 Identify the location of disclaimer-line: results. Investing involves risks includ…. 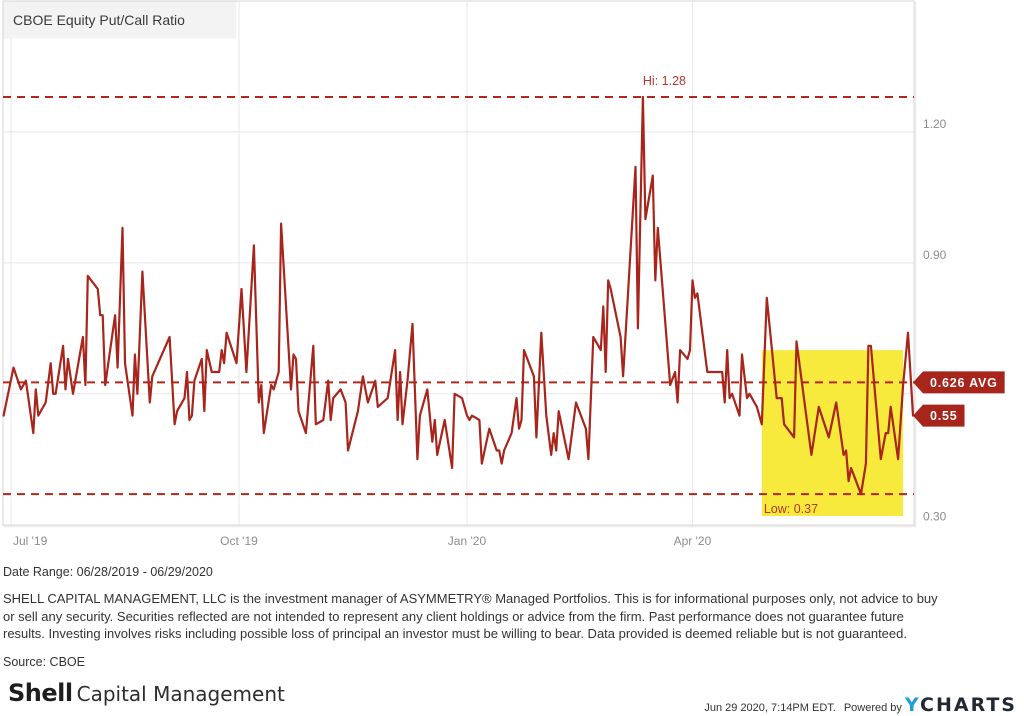
(455, 633).